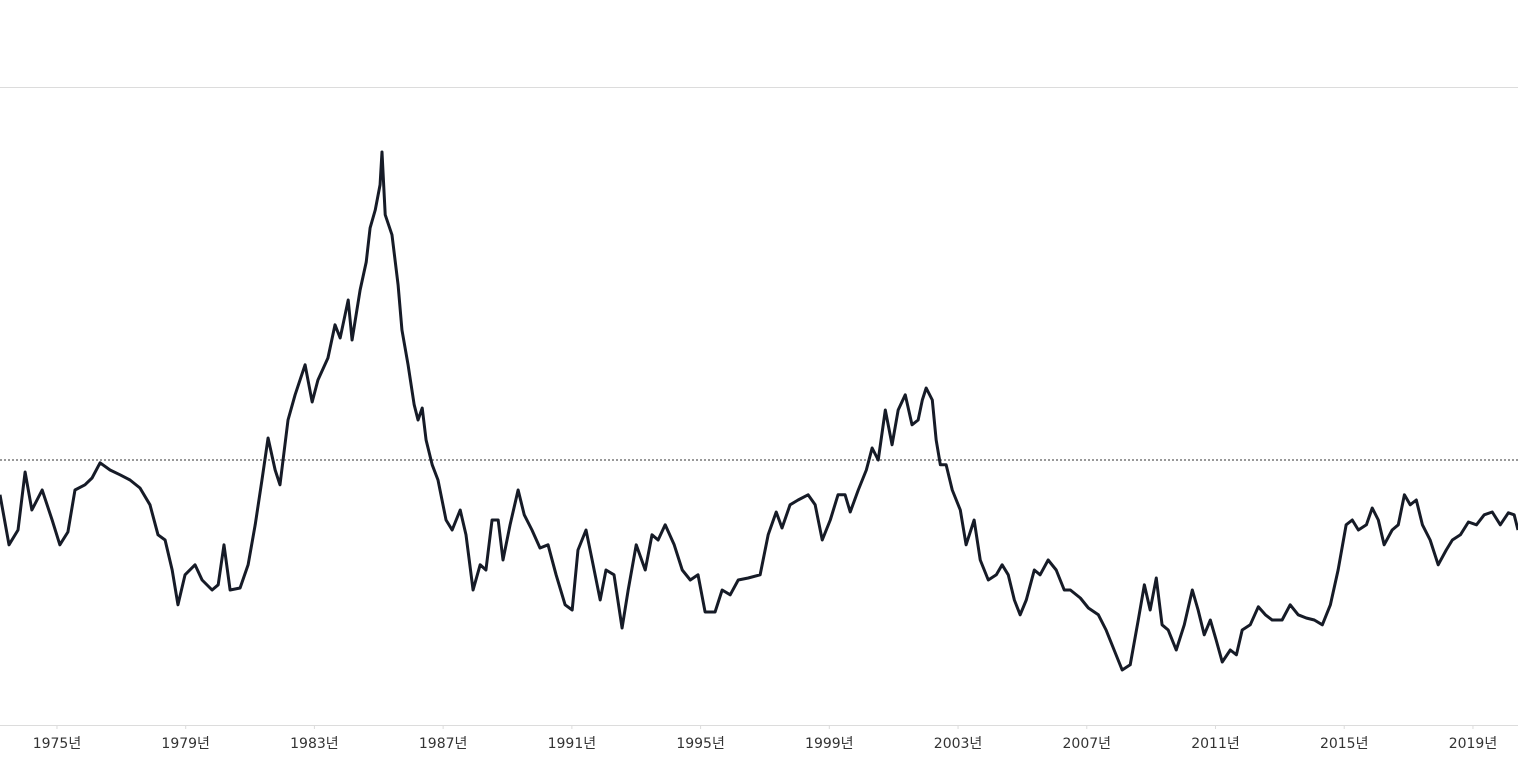 The width and height of the screenshot is (1518, 759). What do you see at coordinates (958, 744) in the screenshot?
I see `x-tick-label: 2003년` at bounding box center [958, 744].